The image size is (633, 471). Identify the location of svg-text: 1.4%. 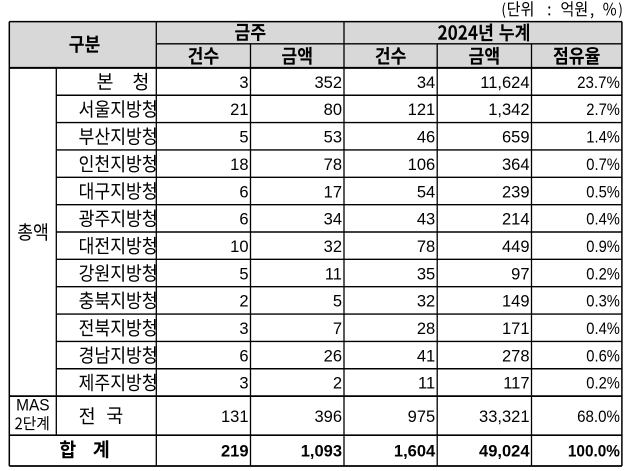
(603, 138).